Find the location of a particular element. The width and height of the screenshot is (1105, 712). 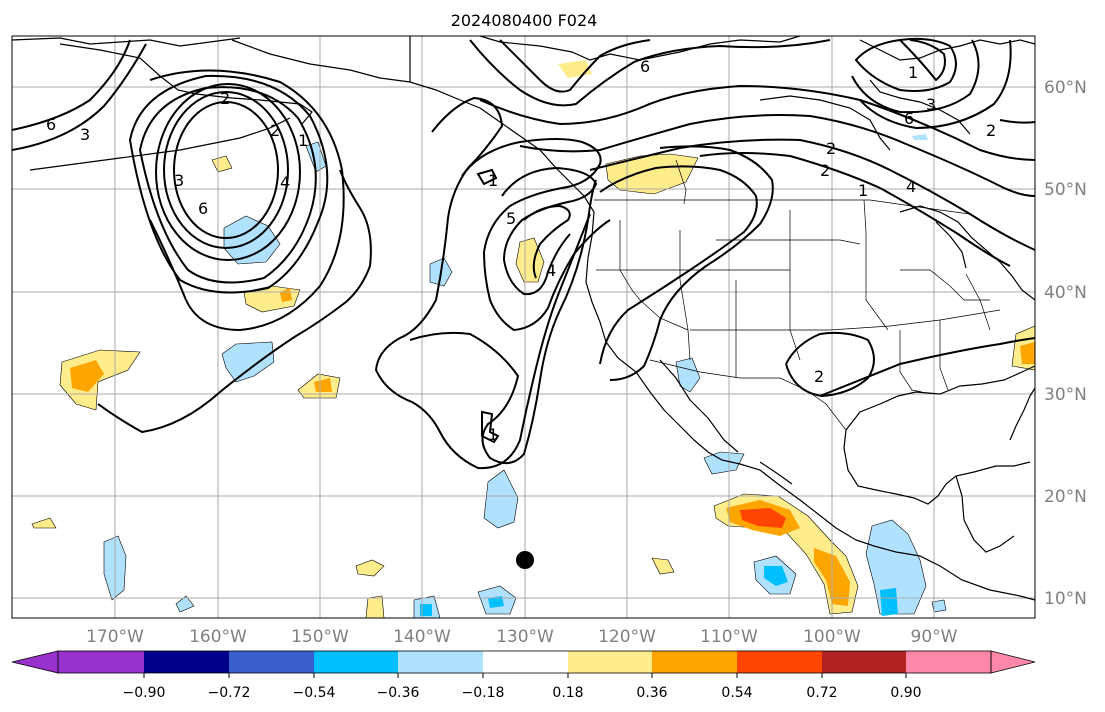

lon-tick-label: 90°W is located at coordinates (934, 637).